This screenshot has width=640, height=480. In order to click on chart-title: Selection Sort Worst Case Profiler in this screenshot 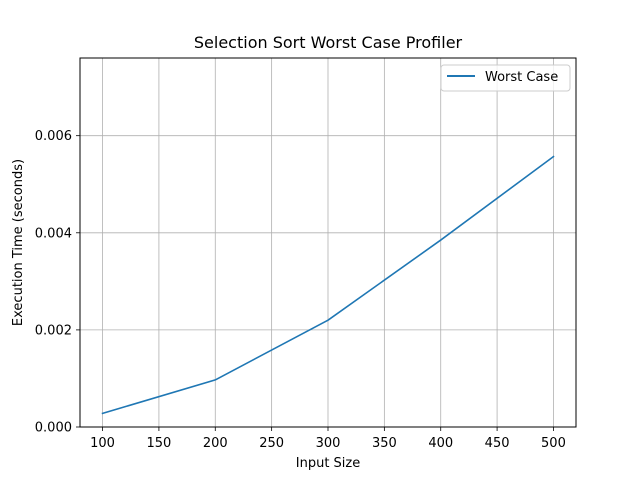, I will do `click(328, 42)`.